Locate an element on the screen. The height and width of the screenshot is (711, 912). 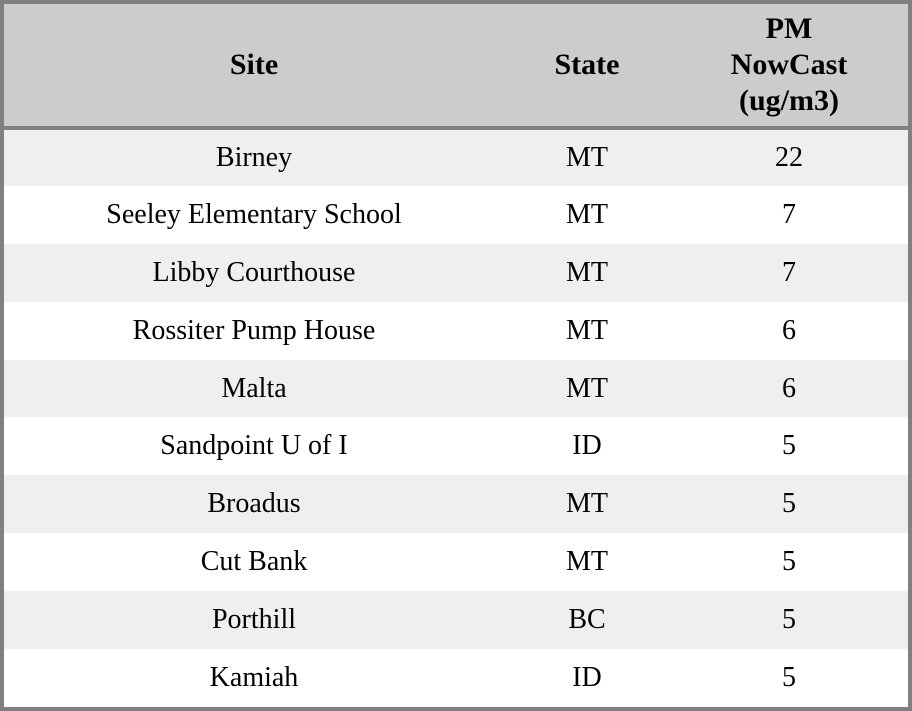
cell-pm-nowcast: 22 is located at coordinates (789, 157).